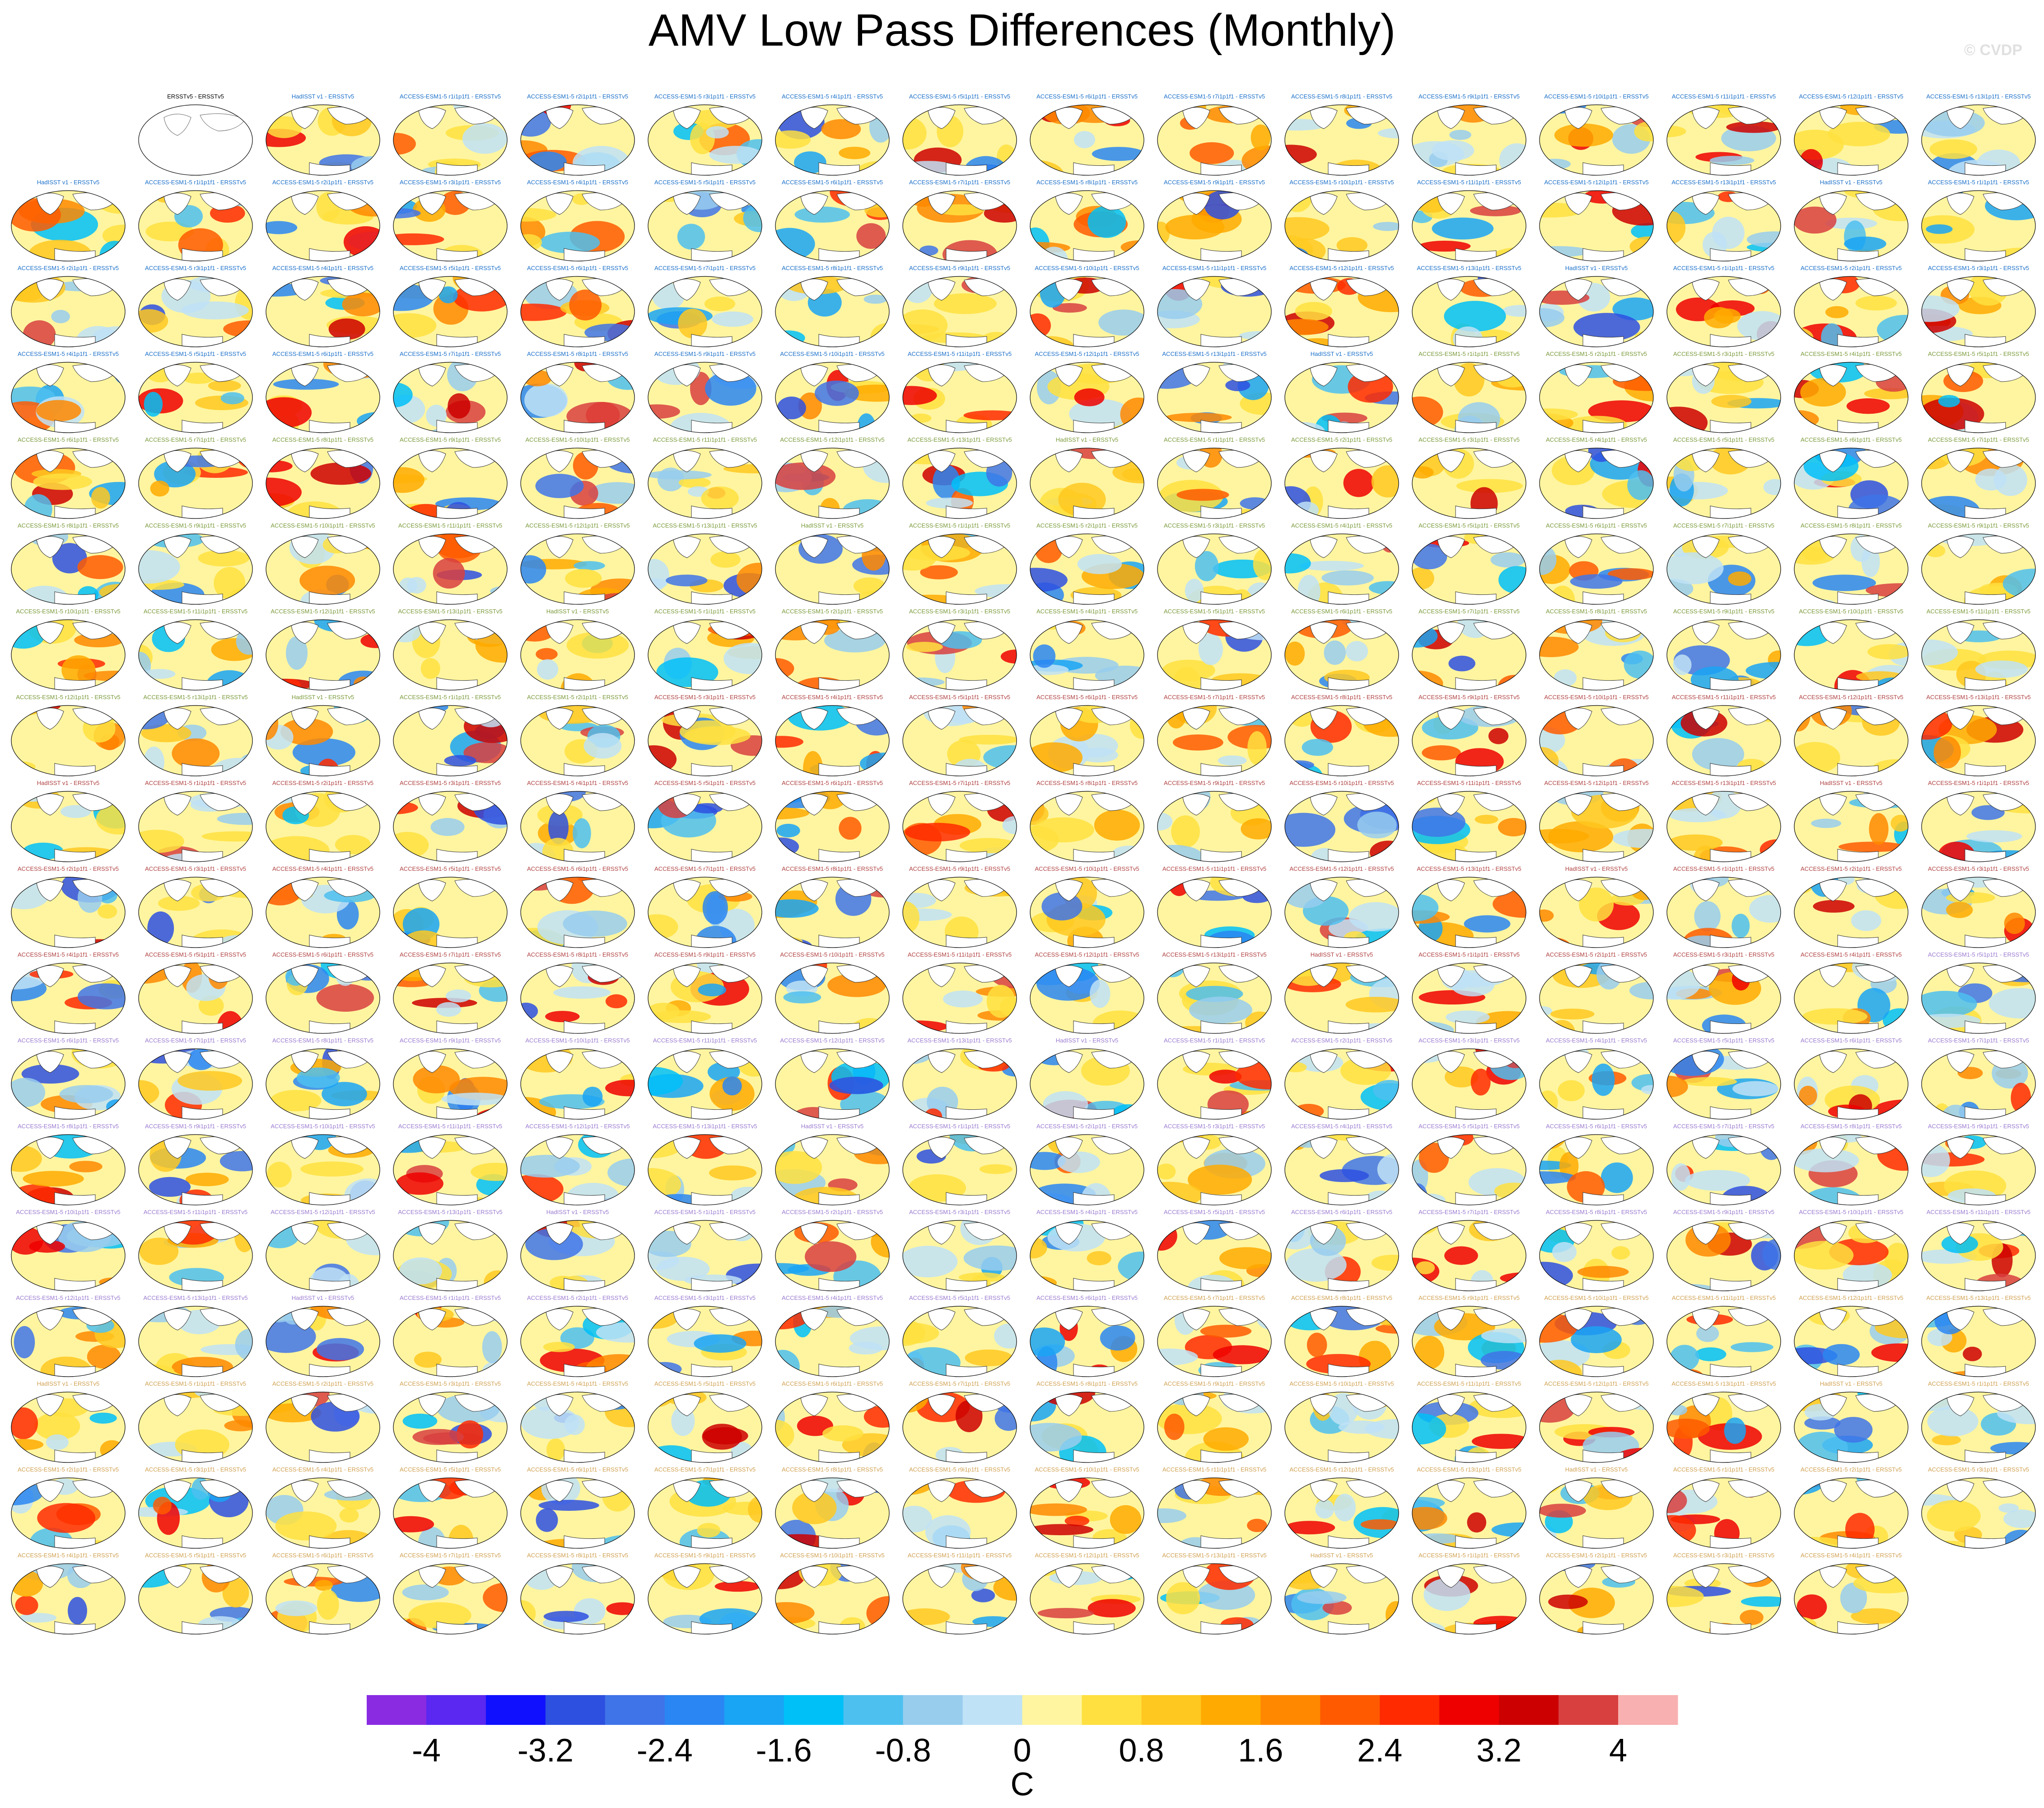  I want to click on map-panel: ACCESS-ESM1-5 r7i1p1f1 - ERSSTv5, so click(450, 391).